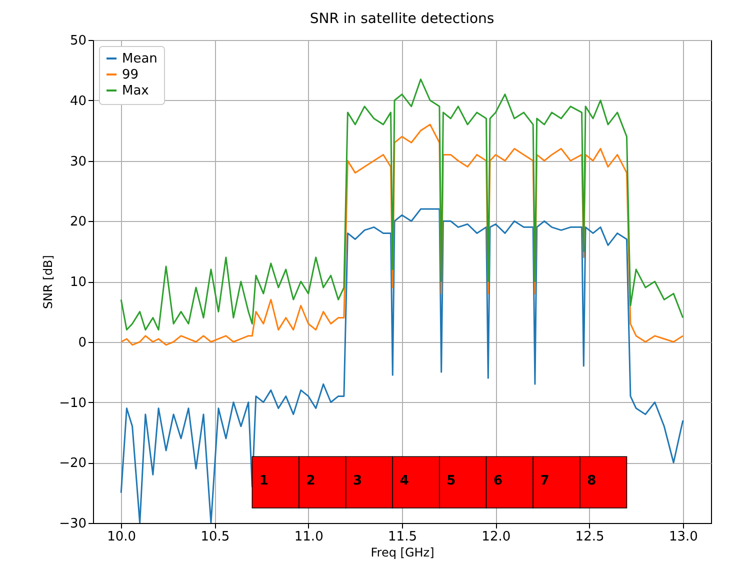  Describe the element at coordinates (402, 19) in the screenshot. I see `chart-title: SNR in satellite detections` at that location.